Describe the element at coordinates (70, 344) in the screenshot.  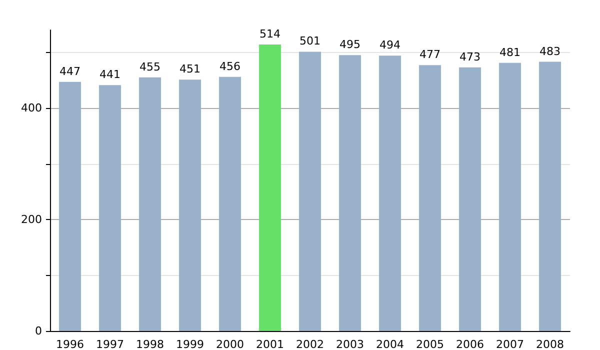
I see `x-tick-label: 1996` at that location.